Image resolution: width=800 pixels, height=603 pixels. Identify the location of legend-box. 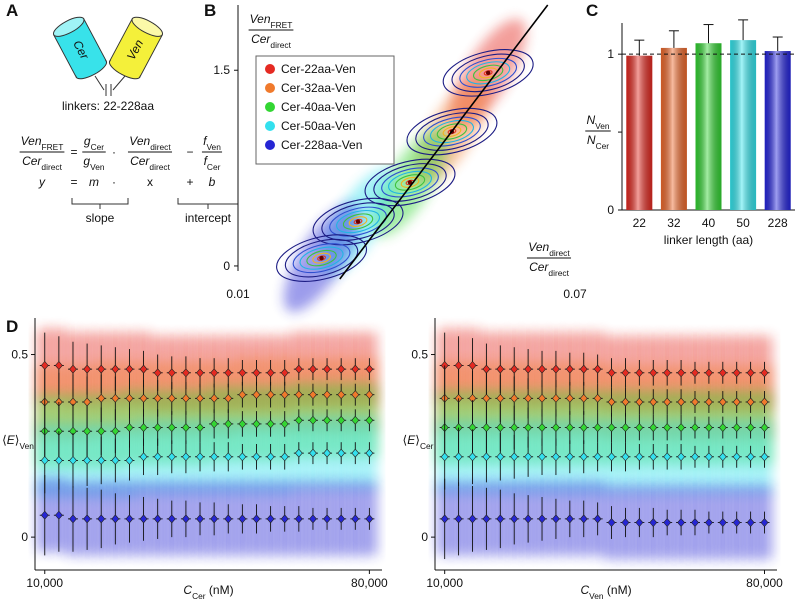
(325, 110).